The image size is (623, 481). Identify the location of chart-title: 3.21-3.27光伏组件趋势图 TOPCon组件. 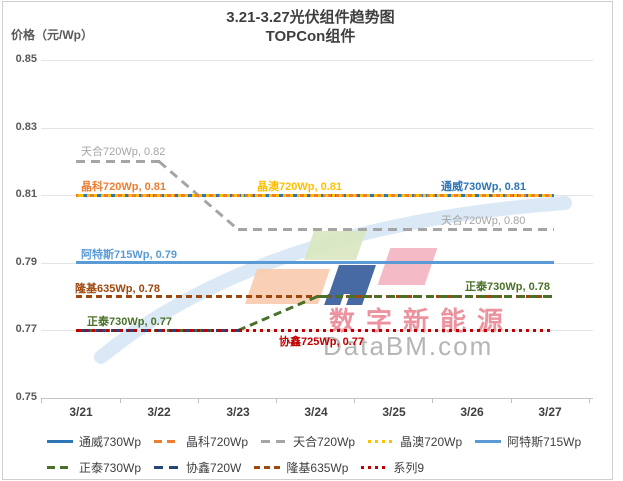
(310, 27).